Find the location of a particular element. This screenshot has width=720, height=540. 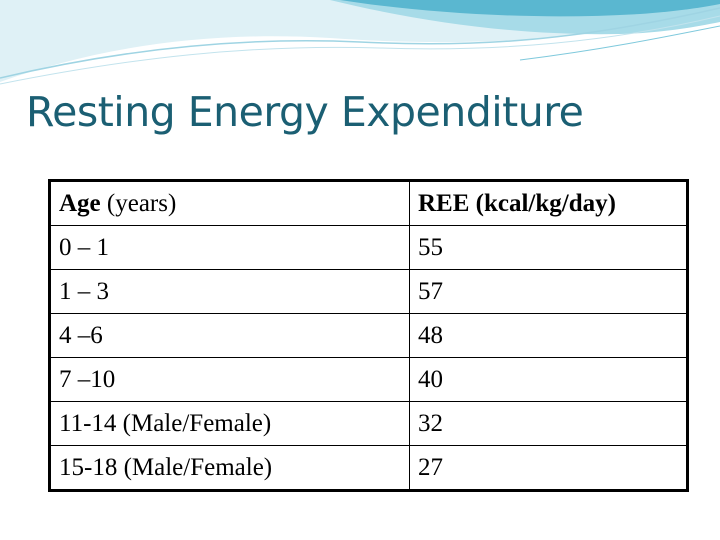

table-row: 7 –10 40 is located at coordinates (368, 379).